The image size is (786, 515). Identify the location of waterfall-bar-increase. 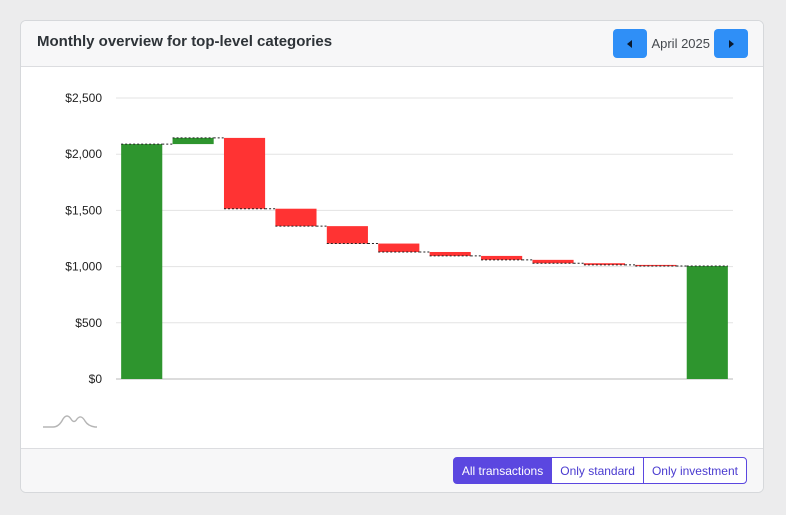
(193, 141).